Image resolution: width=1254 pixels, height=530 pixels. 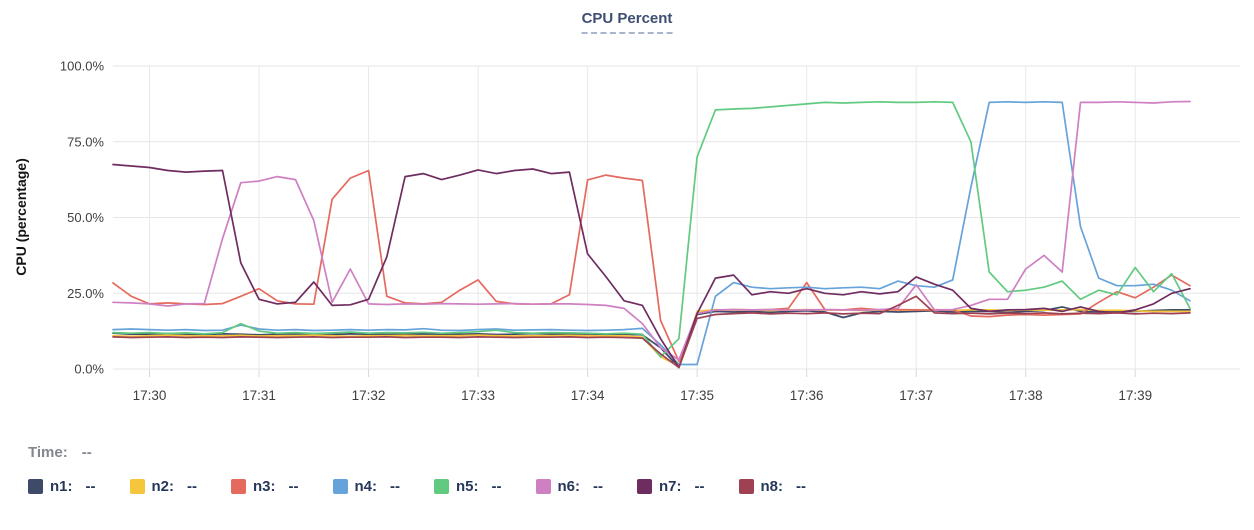 What do you see at coordinates (598, 486) in the screenshot?
I see `legend-value-n6: --` at bounding box center [598, 486].